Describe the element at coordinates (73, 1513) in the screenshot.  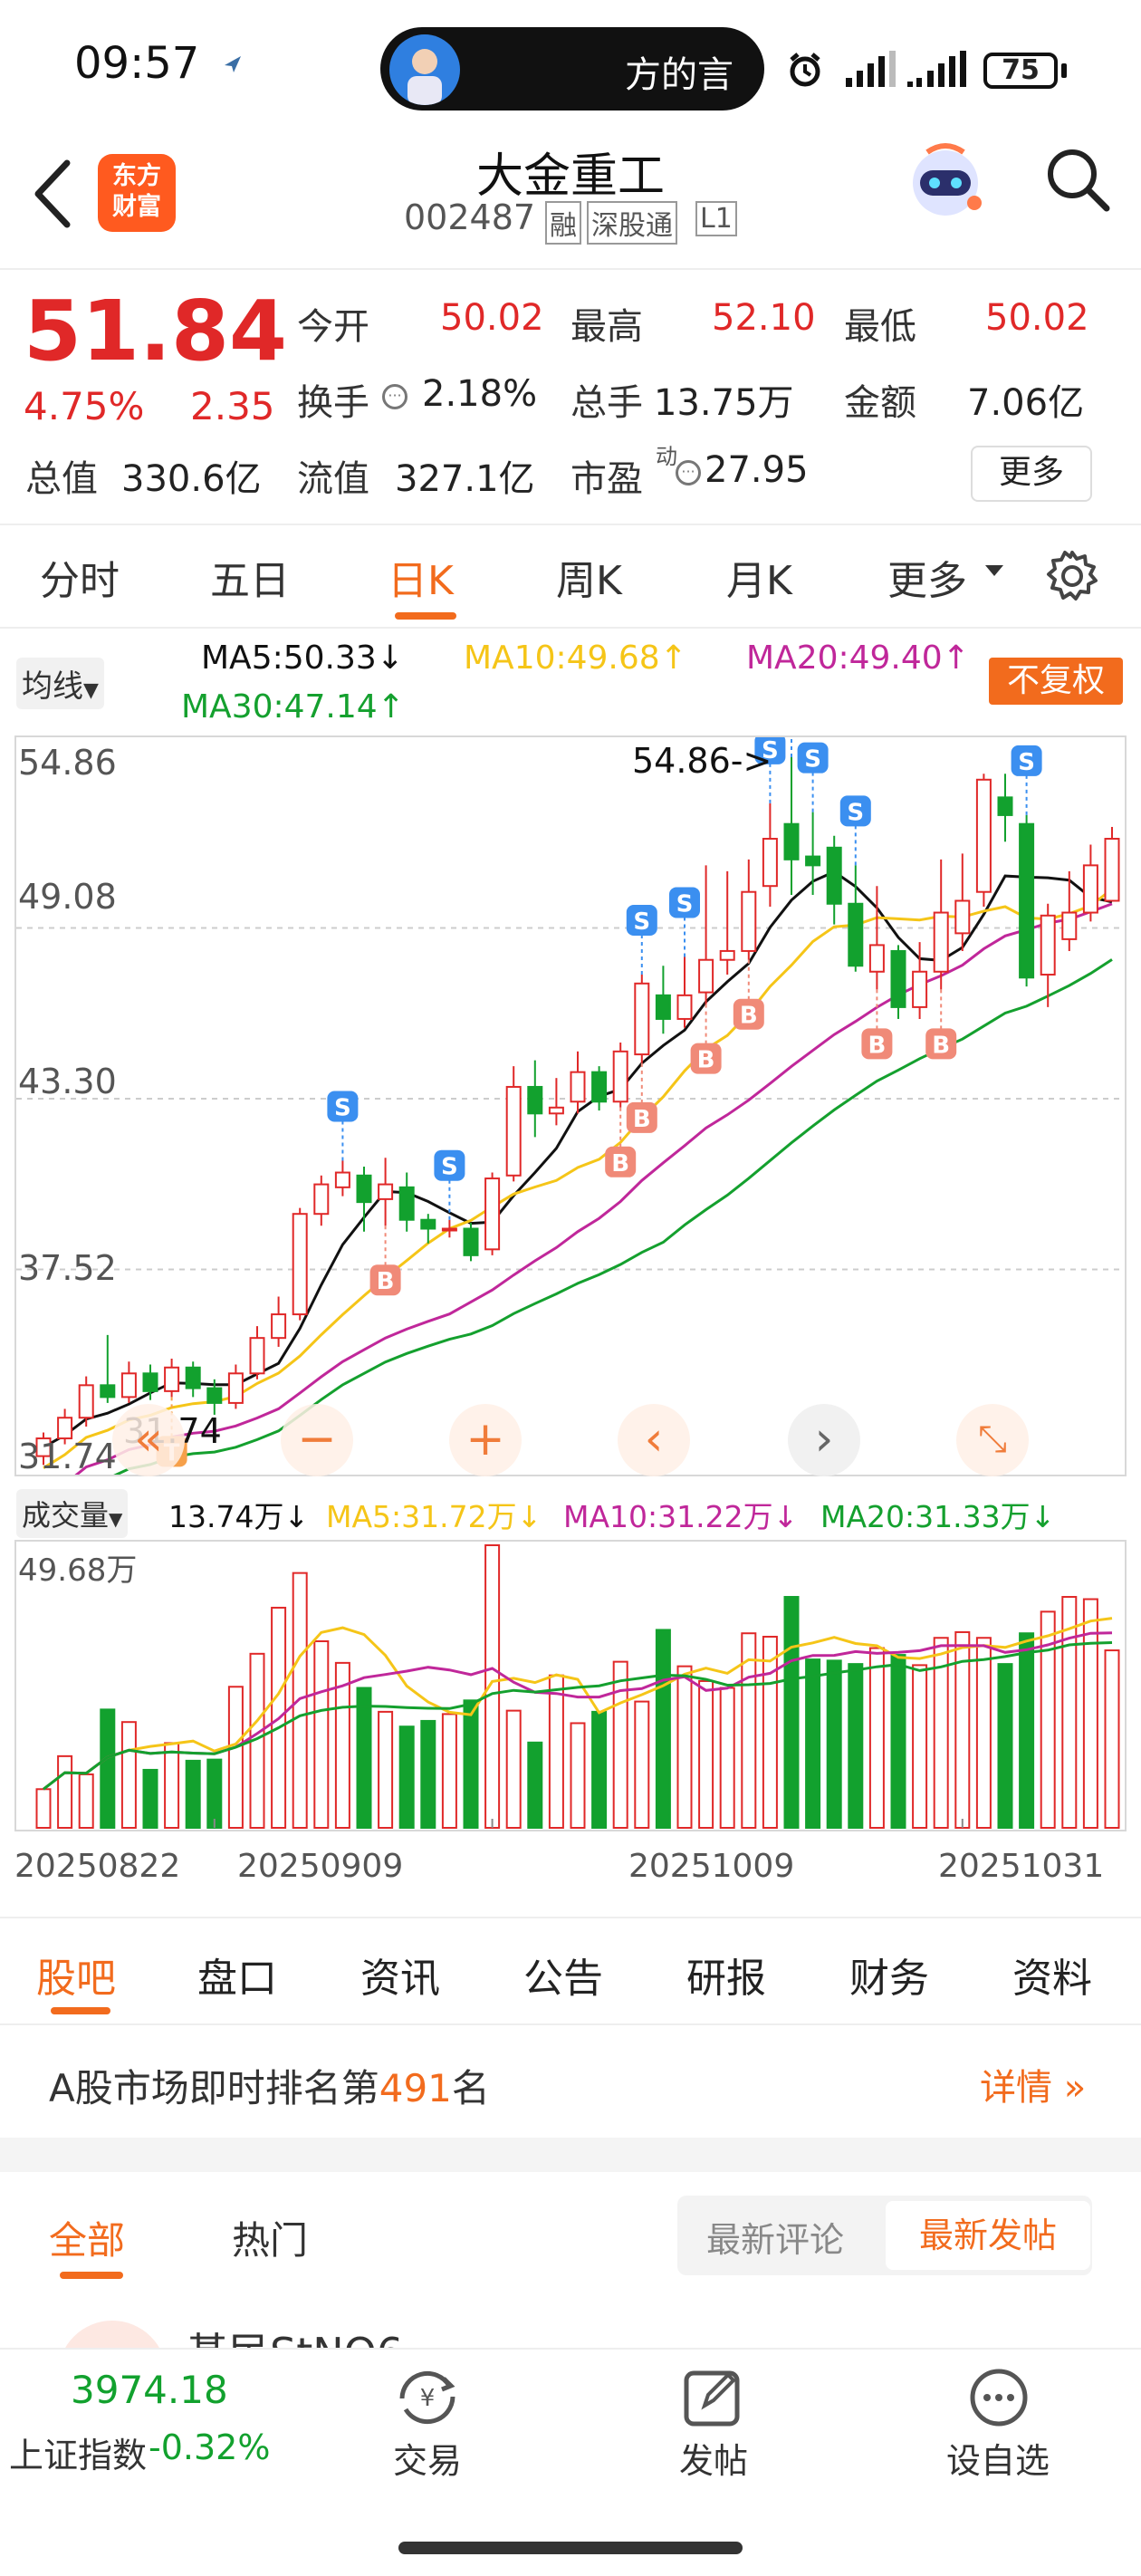
I see `volume-selector: 成交量▼` at that location.